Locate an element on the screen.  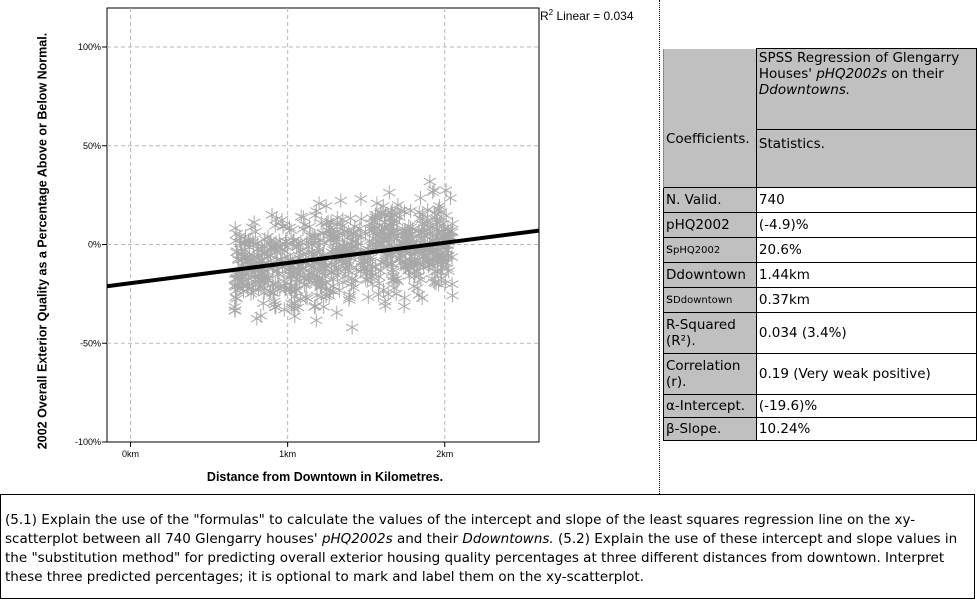
row-value-corr: 0.19 (Very weak positive) is located at coordinates (866, 374).